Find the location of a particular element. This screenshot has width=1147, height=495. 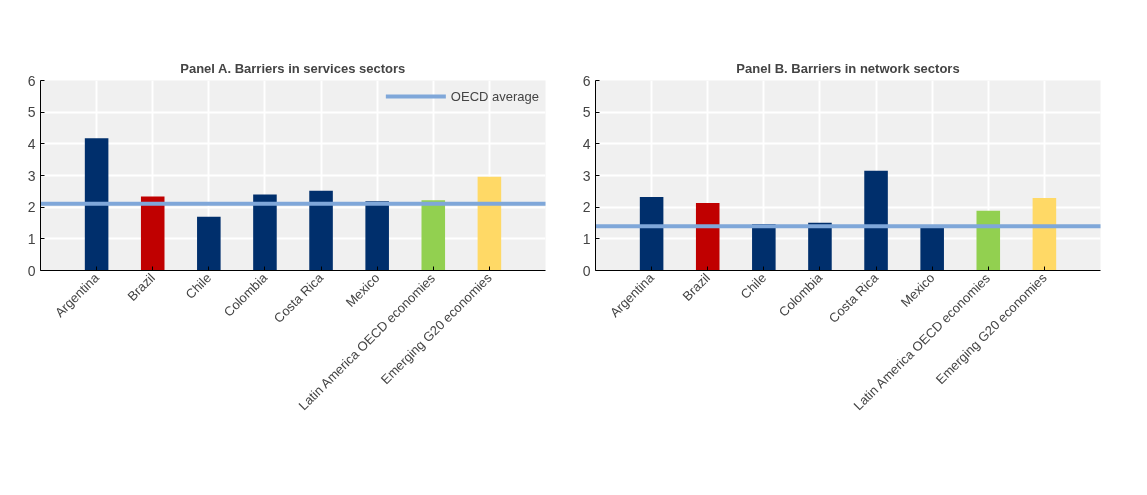

legend-label: OECD average is located at coordinates (494, 96).